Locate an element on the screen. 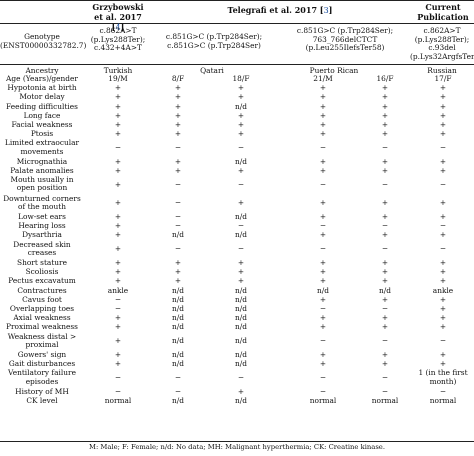 The height and width of the screenshot is (456, 474). table-cell: 1 (in the first month) is located at coordinates (443, 377).